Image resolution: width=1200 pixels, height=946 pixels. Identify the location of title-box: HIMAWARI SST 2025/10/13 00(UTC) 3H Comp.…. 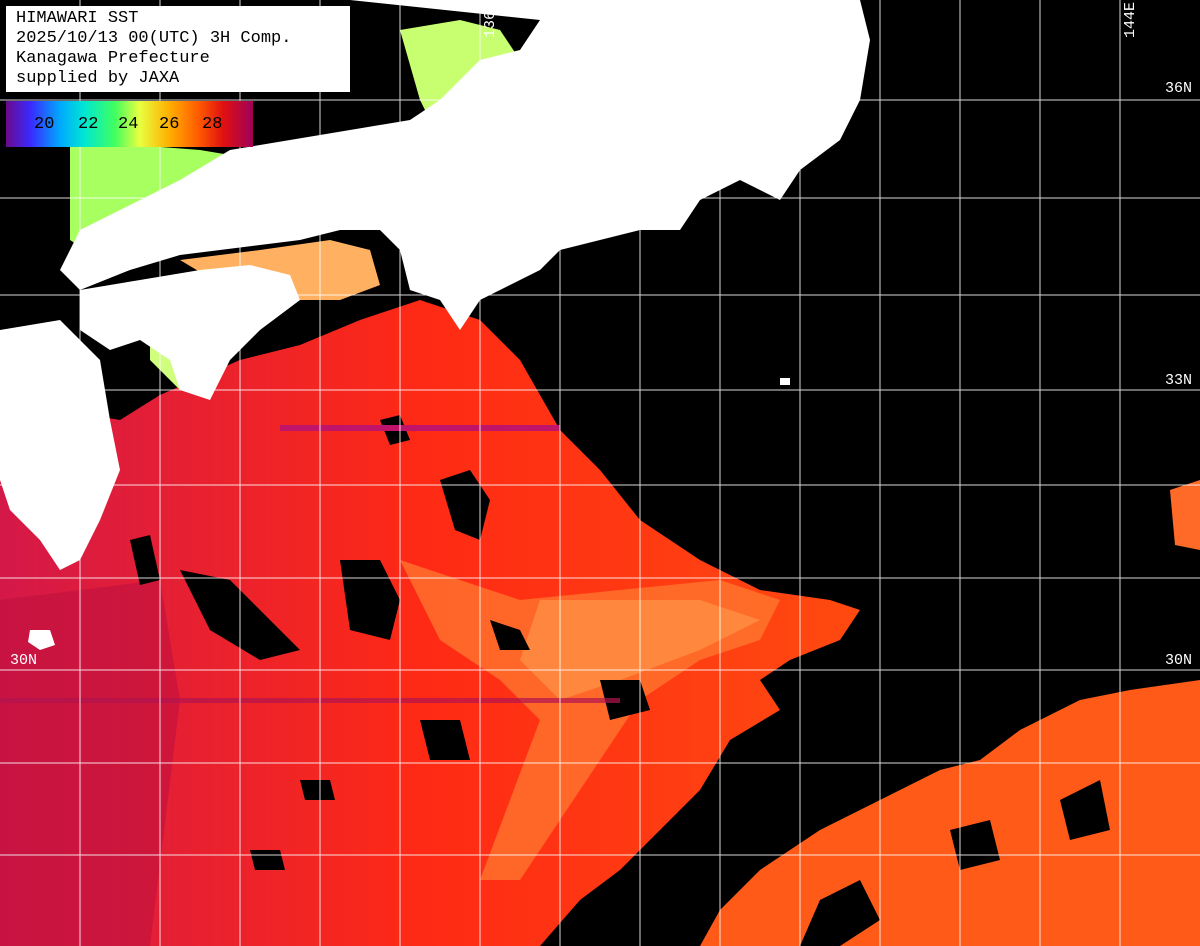
(178, 49).